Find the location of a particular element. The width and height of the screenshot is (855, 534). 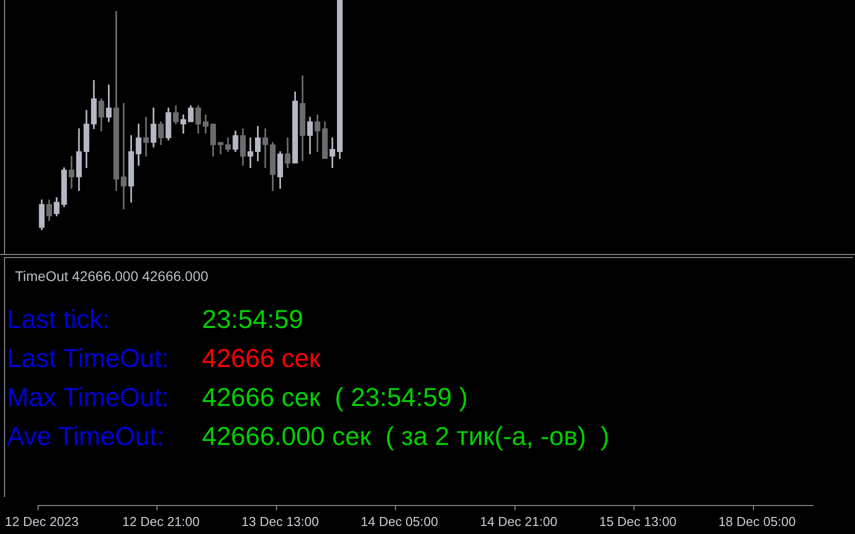

x-tick-label: 14 Dec 05:00 is located at coordinates (399, 521).